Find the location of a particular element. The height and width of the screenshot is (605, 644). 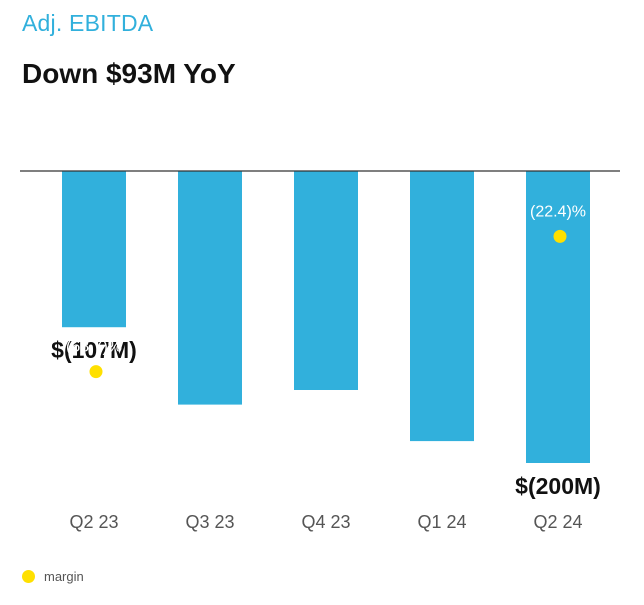

x-tick-label-4: Q2 24 is located at coordinates (557, 522).